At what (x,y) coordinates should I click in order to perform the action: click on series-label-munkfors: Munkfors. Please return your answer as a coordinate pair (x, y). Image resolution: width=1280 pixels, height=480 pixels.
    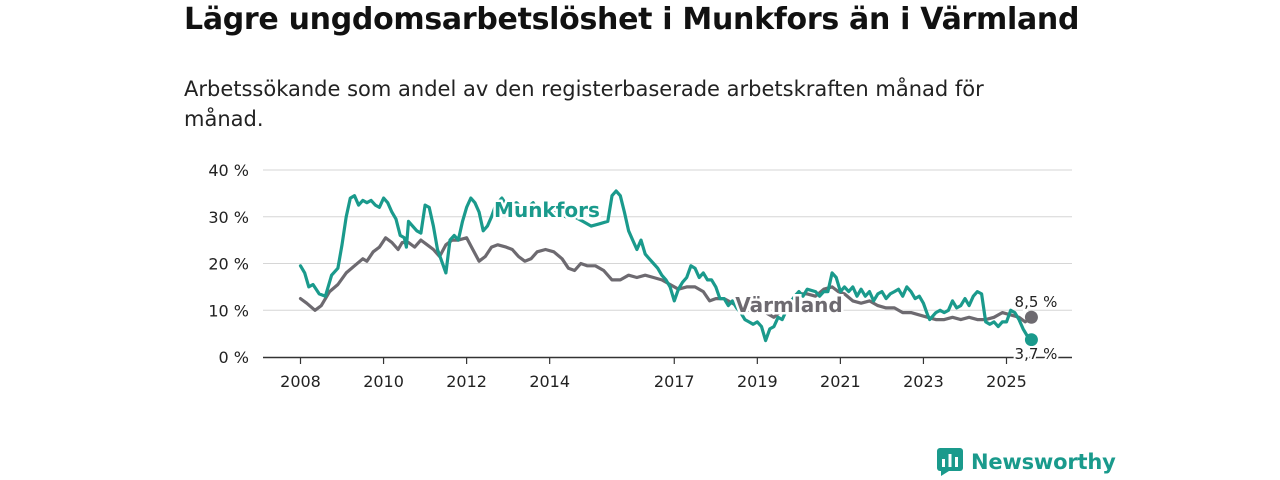
    Looking at the image, I should click on (547, 210).